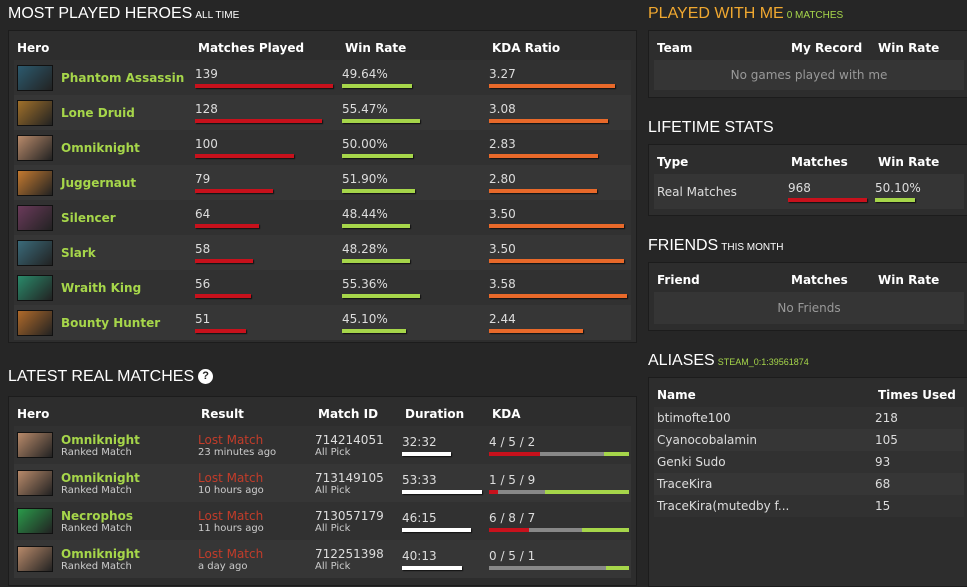 This screenshot has width=967, height=587. What do you see at coordinates (111, 322) in the screenshot?
I see `hero-name: Bounty Hunter` at bounding box center [111, 322].